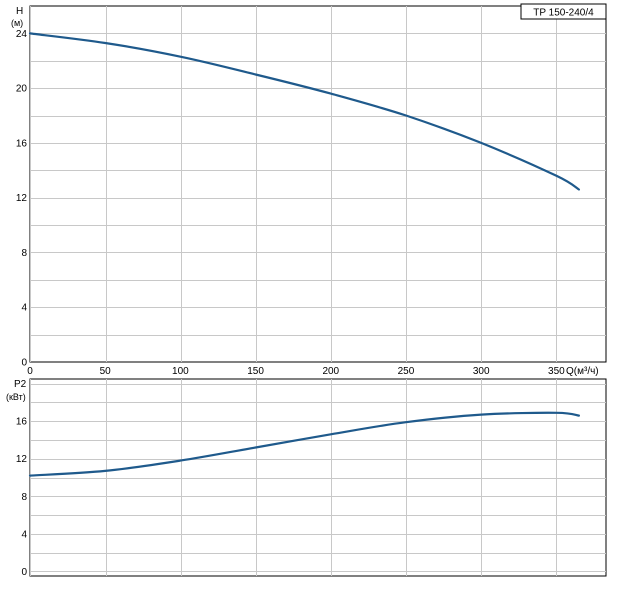 The height and width of the screenshot is (611, 624). What do you see at coordinates (24, 534) in the screenshot?
I see `power-y-tick-label: 4` at bounding box center [24, 534].